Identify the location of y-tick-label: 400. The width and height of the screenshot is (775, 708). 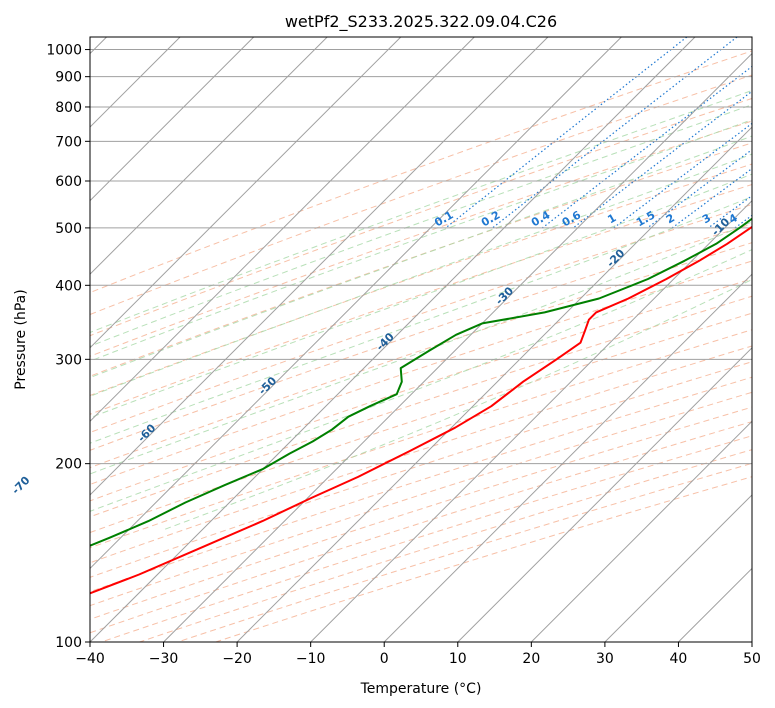
(68, 286).